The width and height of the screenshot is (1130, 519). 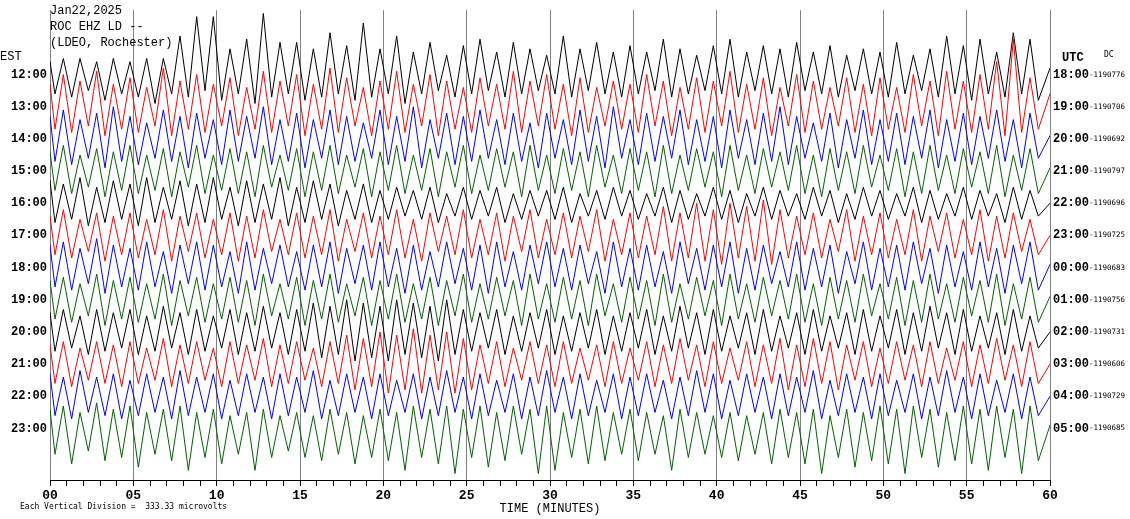 What do you see at coordinates (966, 496) in the screenshot?
I see `x-tick-label: 55` at bounding box center [966, 496].